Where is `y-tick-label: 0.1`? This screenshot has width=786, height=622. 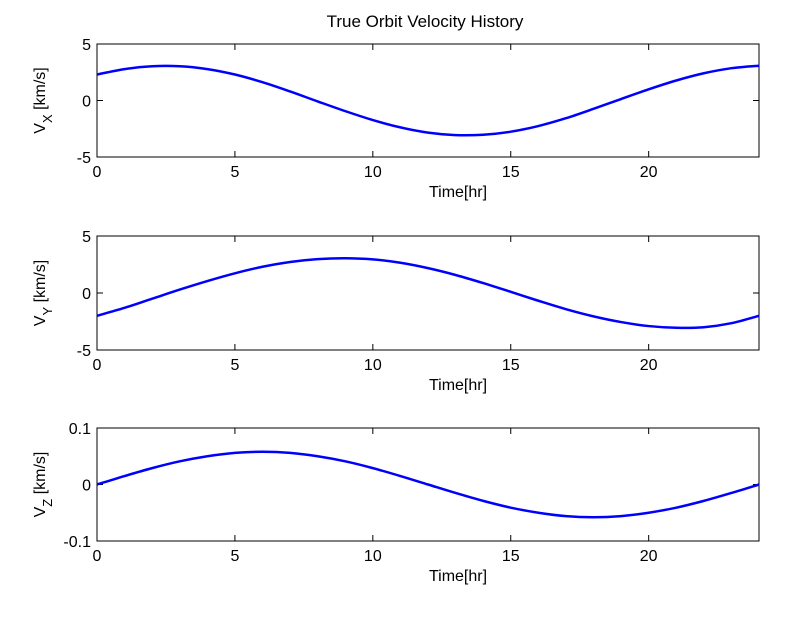
y-tick-label: 0.1 is located at coordinates (80, 429).